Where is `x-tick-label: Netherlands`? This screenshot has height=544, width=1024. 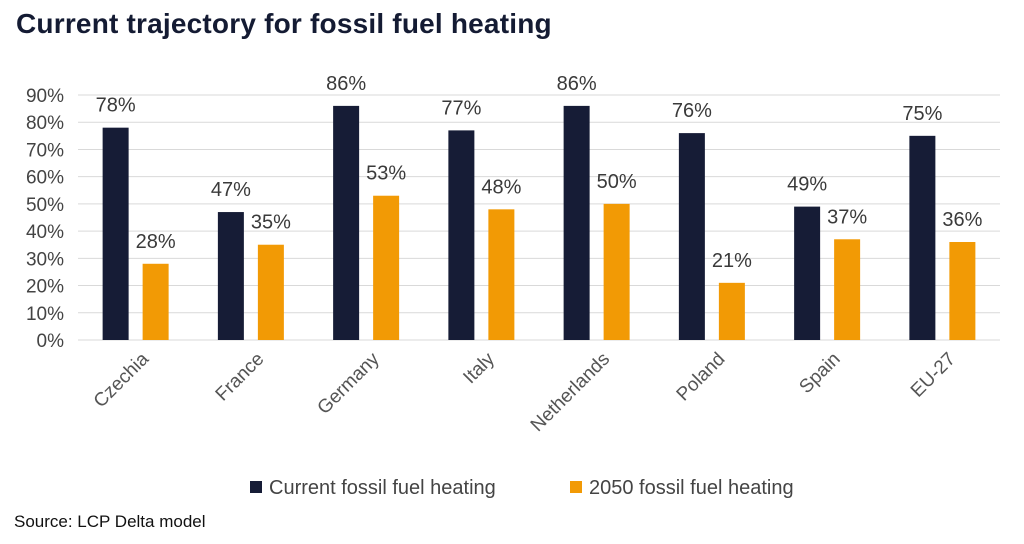
x-tick-label: Netherlands is located at coordinates (570, 392).